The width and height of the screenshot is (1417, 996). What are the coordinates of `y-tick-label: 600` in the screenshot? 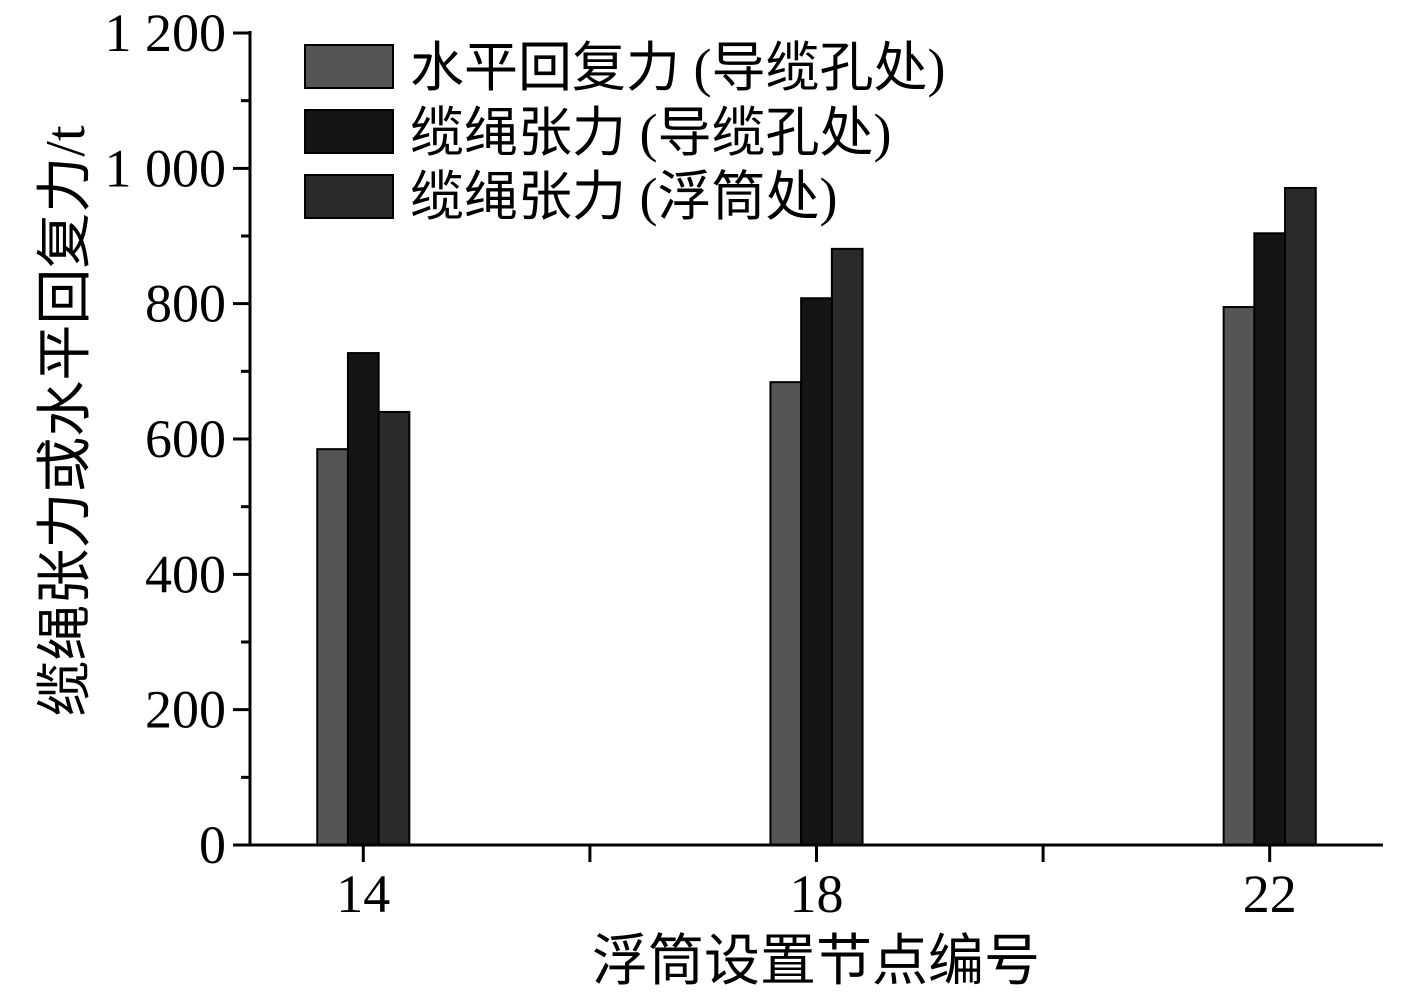 It's located at (185, 439).